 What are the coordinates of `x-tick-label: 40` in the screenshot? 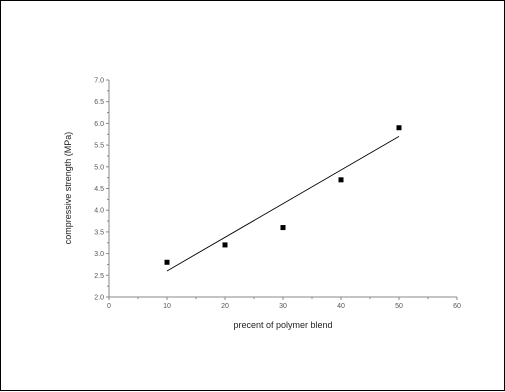 It's located at (341, 306).